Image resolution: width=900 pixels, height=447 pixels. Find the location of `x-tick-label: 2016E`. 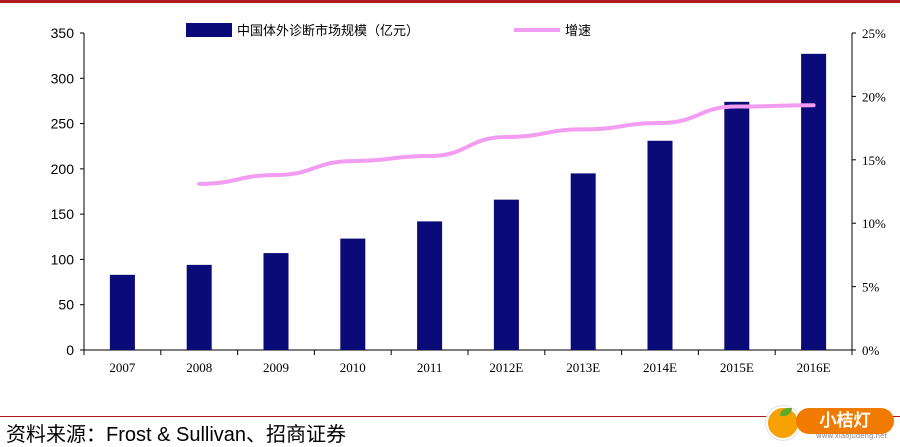

x-tick-label: 2016E is located at coordinates (814, 367).